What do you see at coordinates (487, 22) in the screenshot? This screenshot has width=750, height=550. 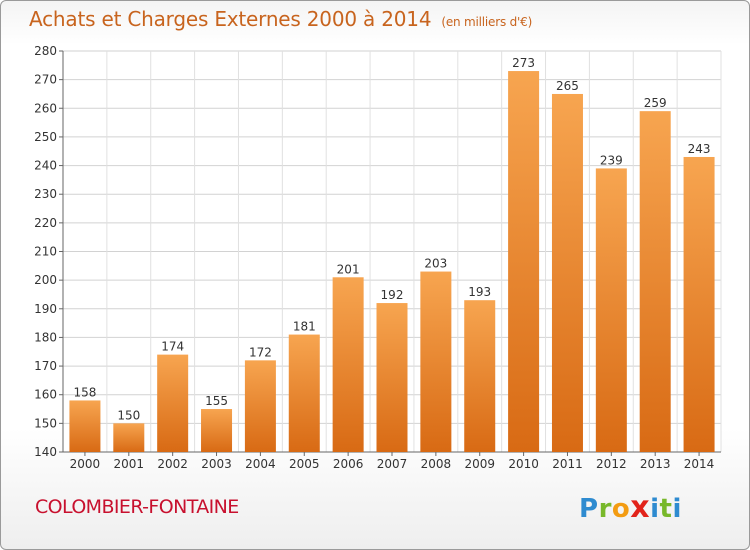 I see `chart-subtitle: (en milliers d'€)` at bounding box center [487, 22].